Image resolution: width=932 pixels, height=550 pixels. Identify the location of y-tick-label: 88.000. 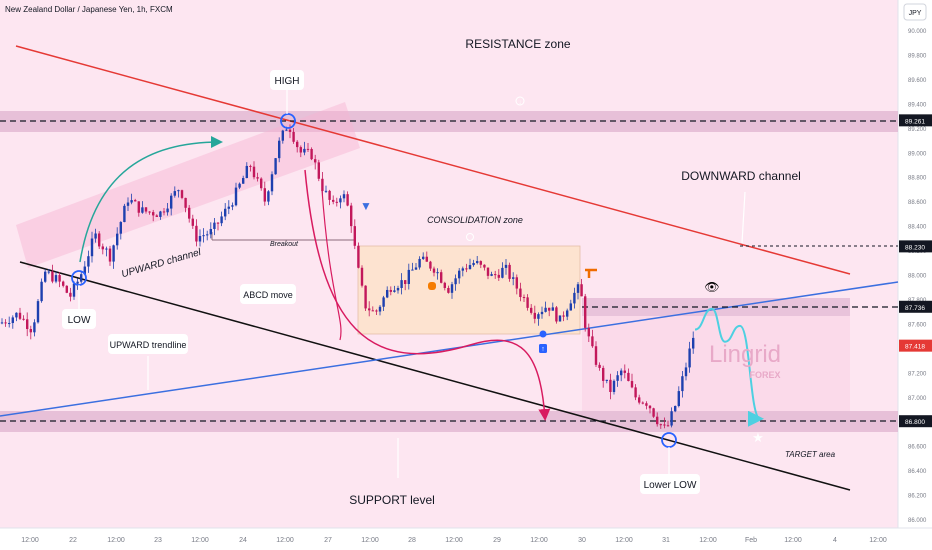
(917, 277).